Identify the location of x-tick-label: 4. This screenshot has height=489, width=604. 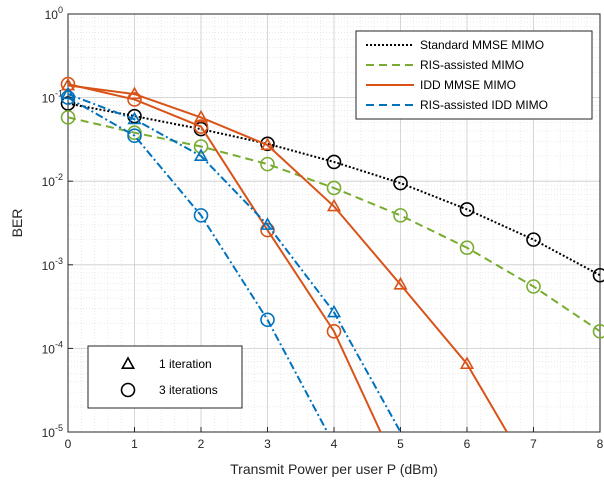
(334, 444).